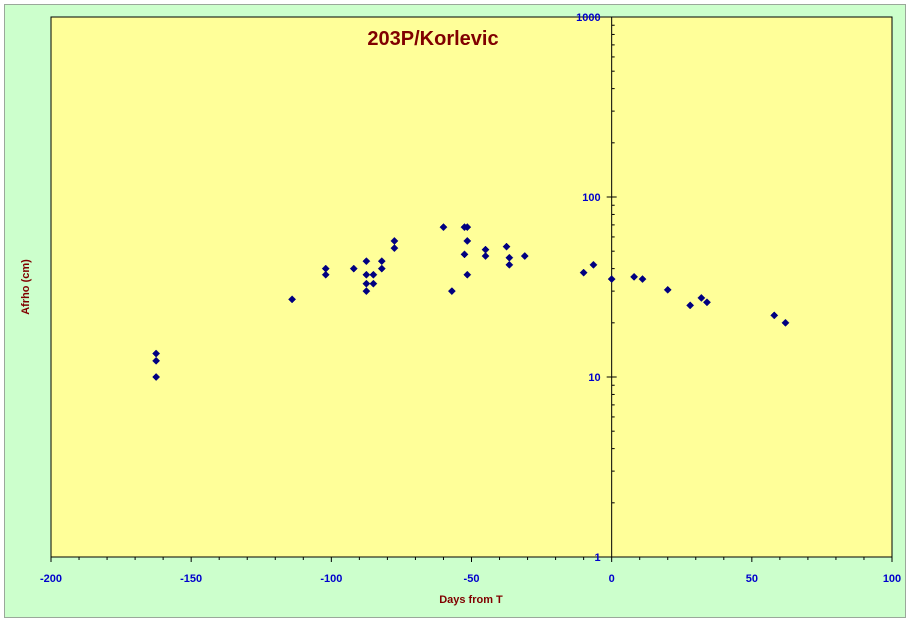  Describe the element at coordinates (191, 579) in the screenshot. I see `x-tick-label: -150` at that location.